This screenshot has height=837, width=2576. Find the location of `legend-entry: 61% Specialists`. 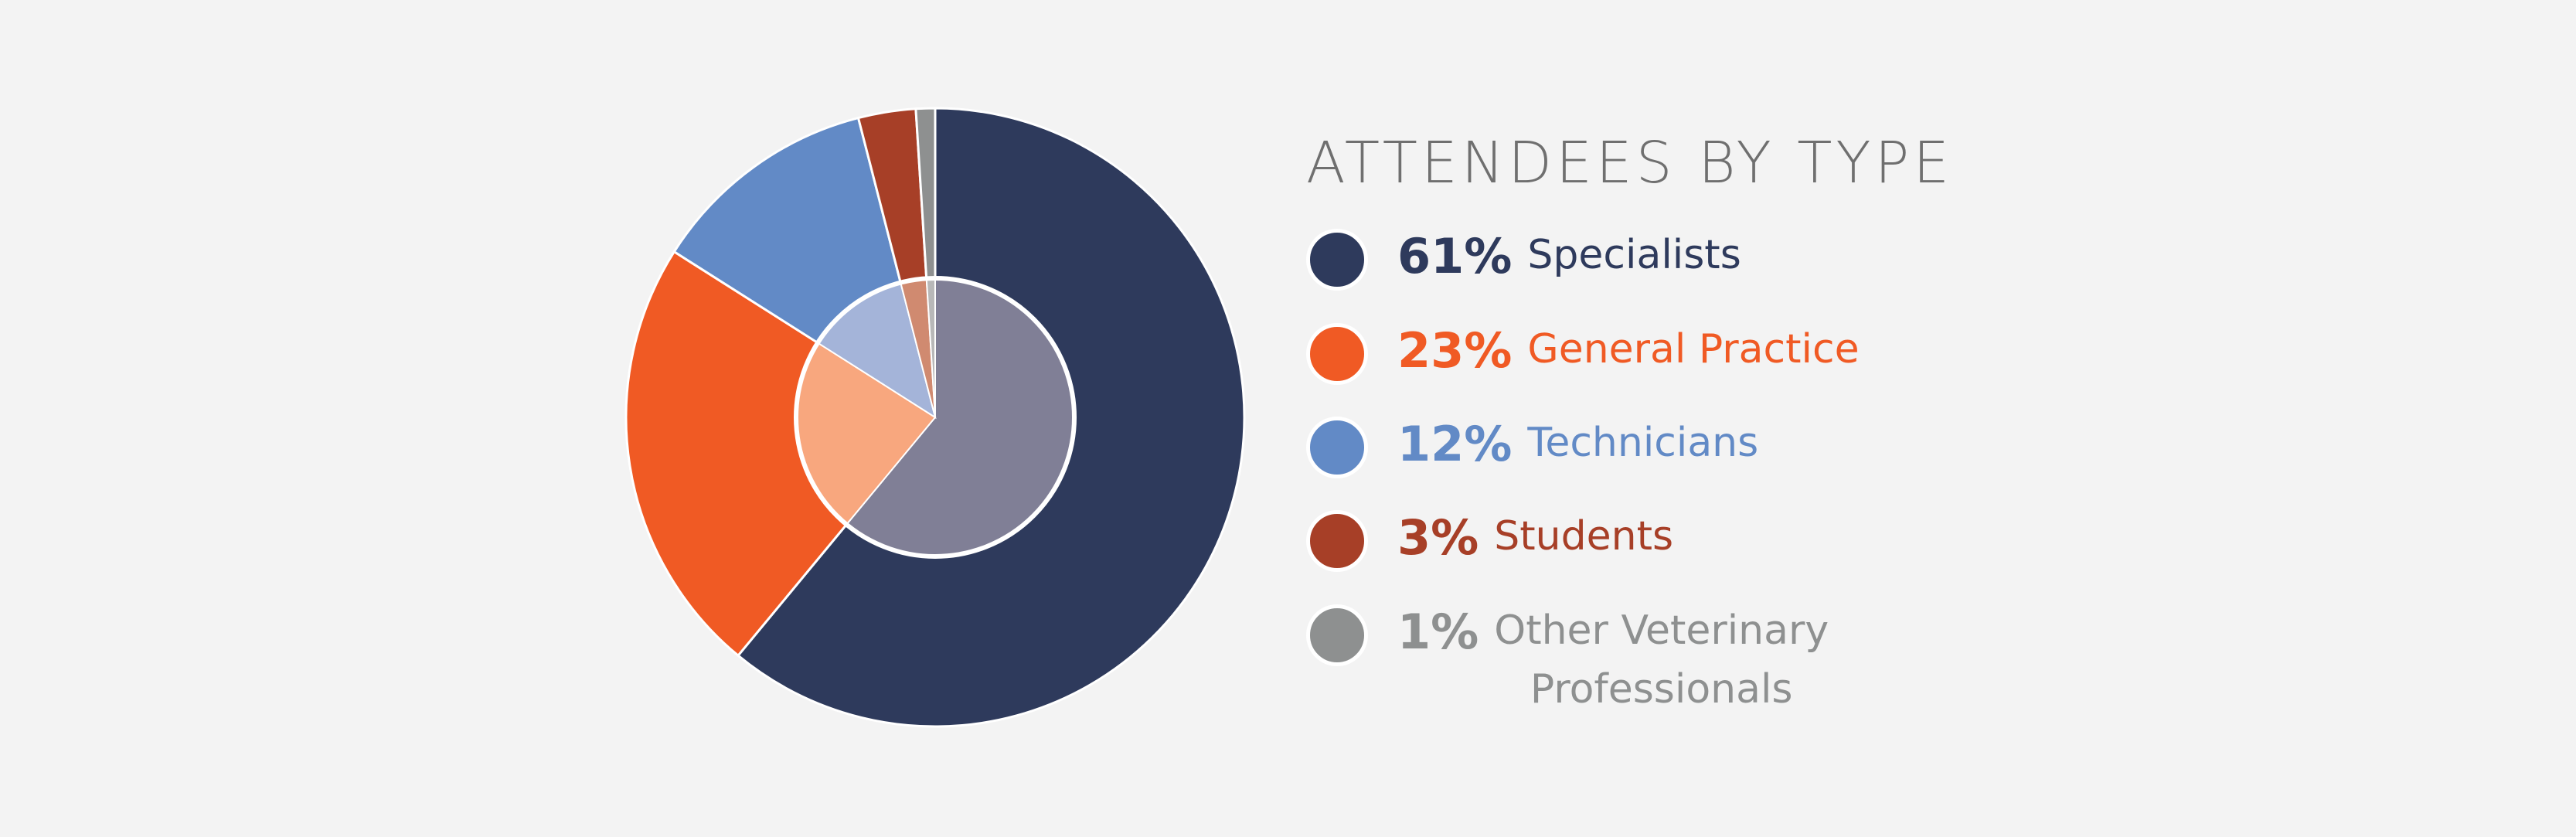

legend-entry: 61% Specialists is located at coordinates (1569, 258).